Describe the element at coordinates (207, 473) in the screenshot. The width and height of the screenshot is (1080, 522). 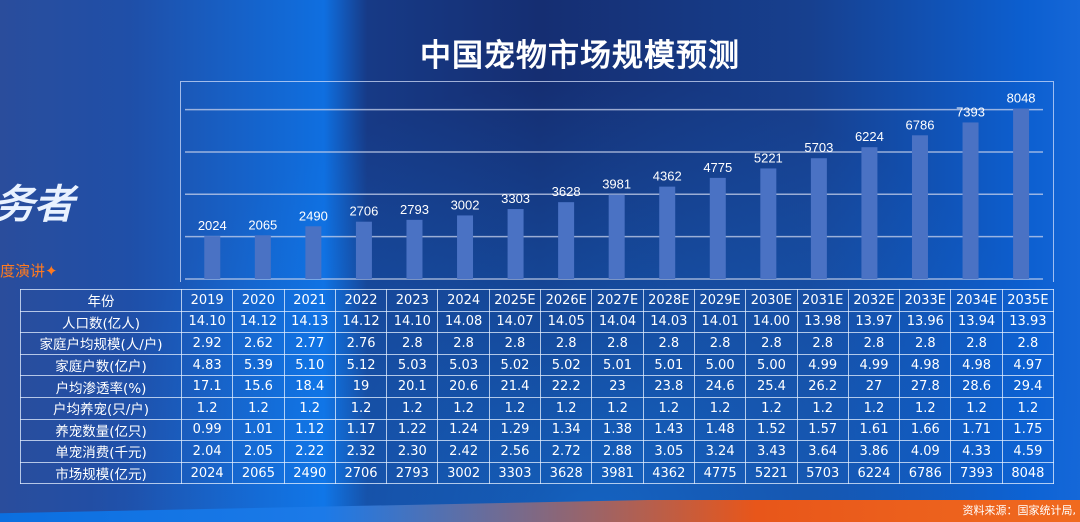
I see `table-cell: 2024` at that location.